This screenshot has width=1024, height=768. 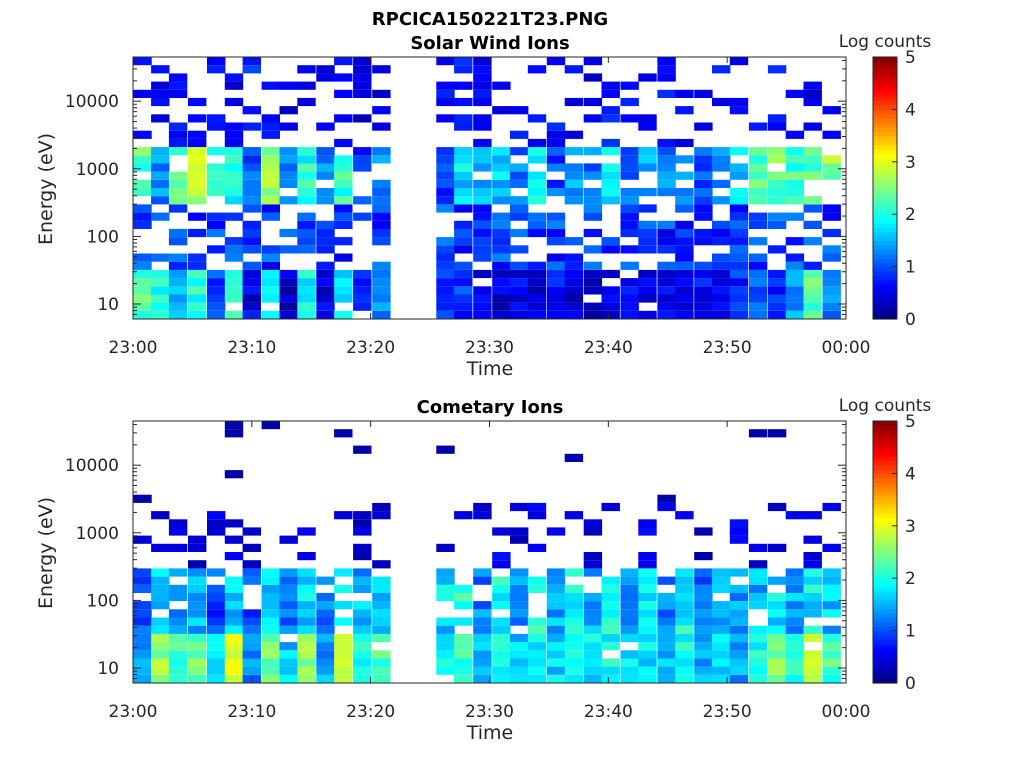 What do you see at coordinates (846, 348) in the screenshot?
I see `x-tick-label: 00:00` at bounding box center [846, 348].